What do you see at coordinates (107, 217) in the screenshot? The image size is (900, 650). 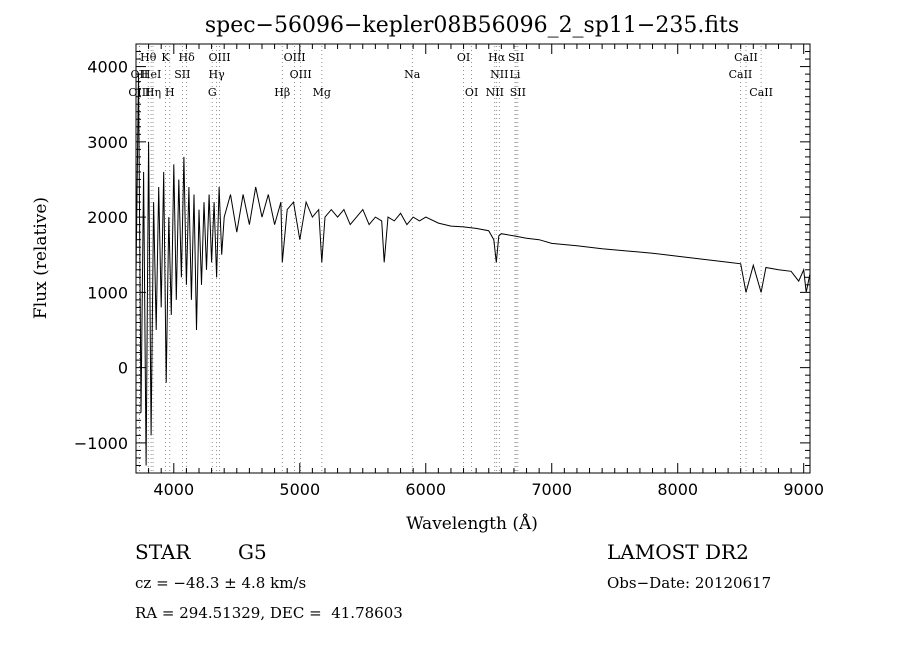 I see `y-tick-label: 2000` at bounding box center [107, 217].